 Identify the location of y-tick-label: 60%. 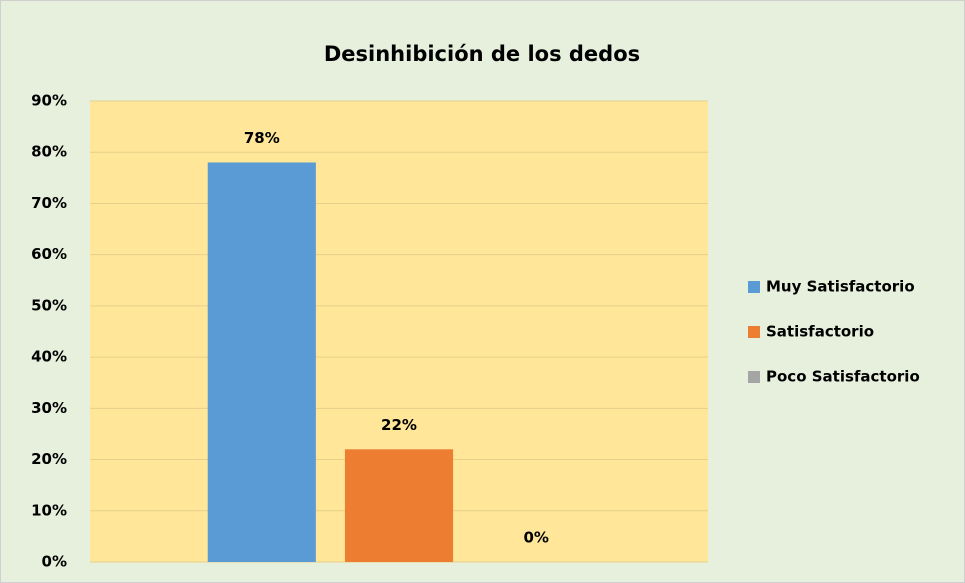
(49, 254).